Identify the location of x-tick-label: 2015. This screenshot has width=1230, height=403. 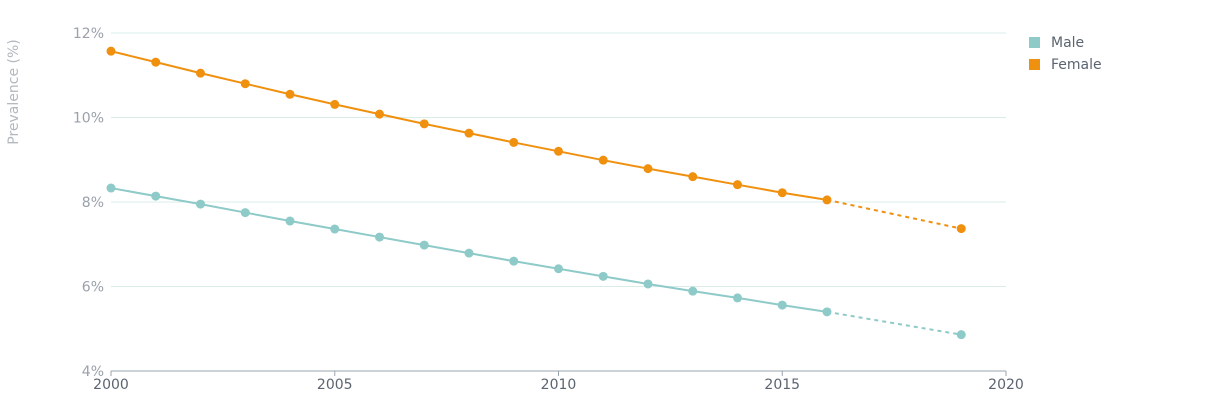
(782, 385).